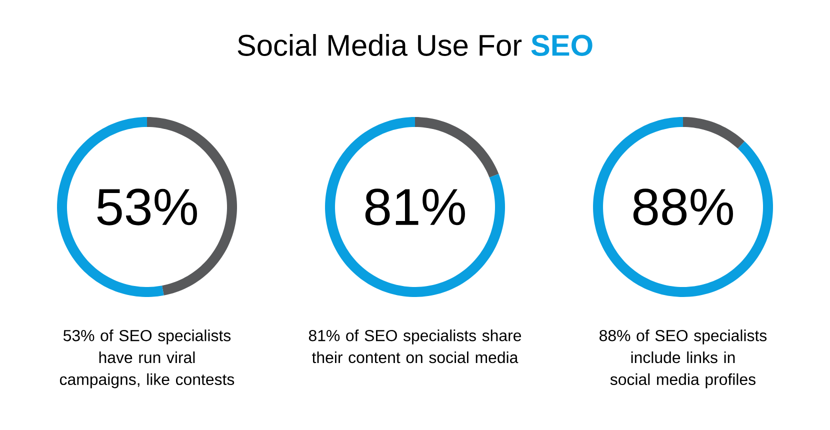 The width and height of the screenshot is (830, 430). I want to click on text: 88%, so click(683, 207).